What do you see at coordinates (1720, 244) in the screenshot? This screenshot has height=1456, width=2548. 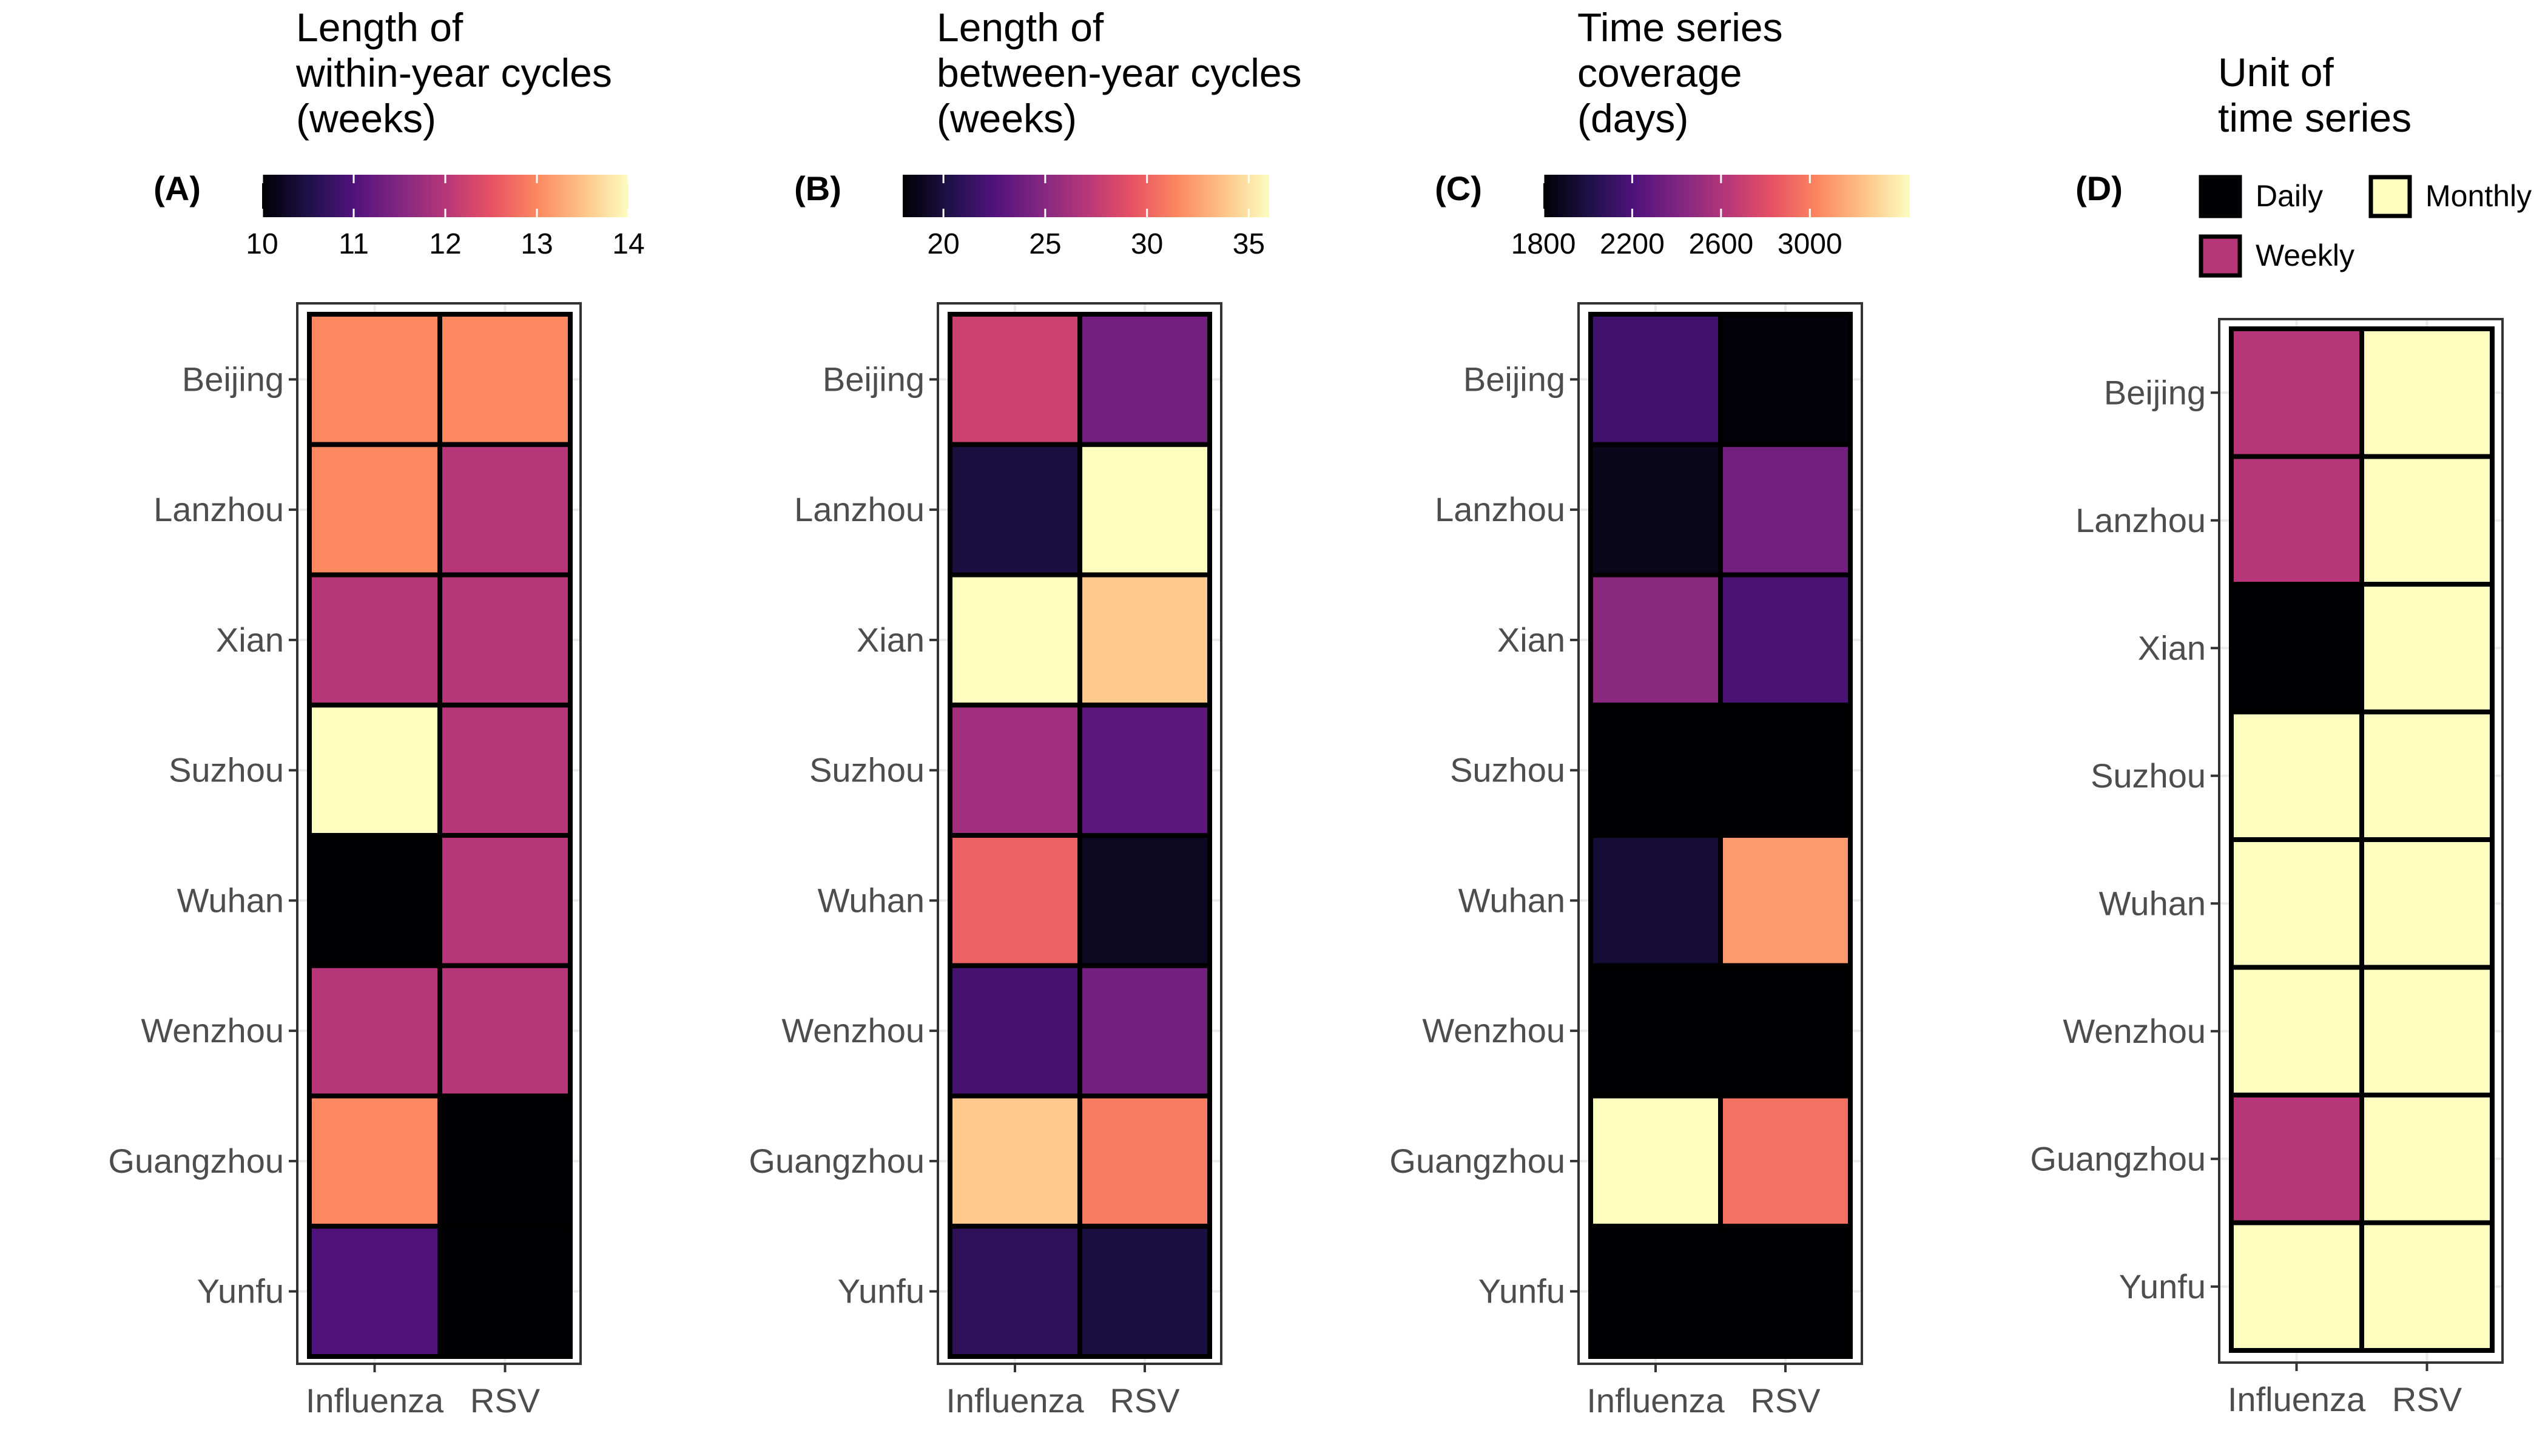 I see `legend-tick-label: 2600` at bounding box center [1720, 244].